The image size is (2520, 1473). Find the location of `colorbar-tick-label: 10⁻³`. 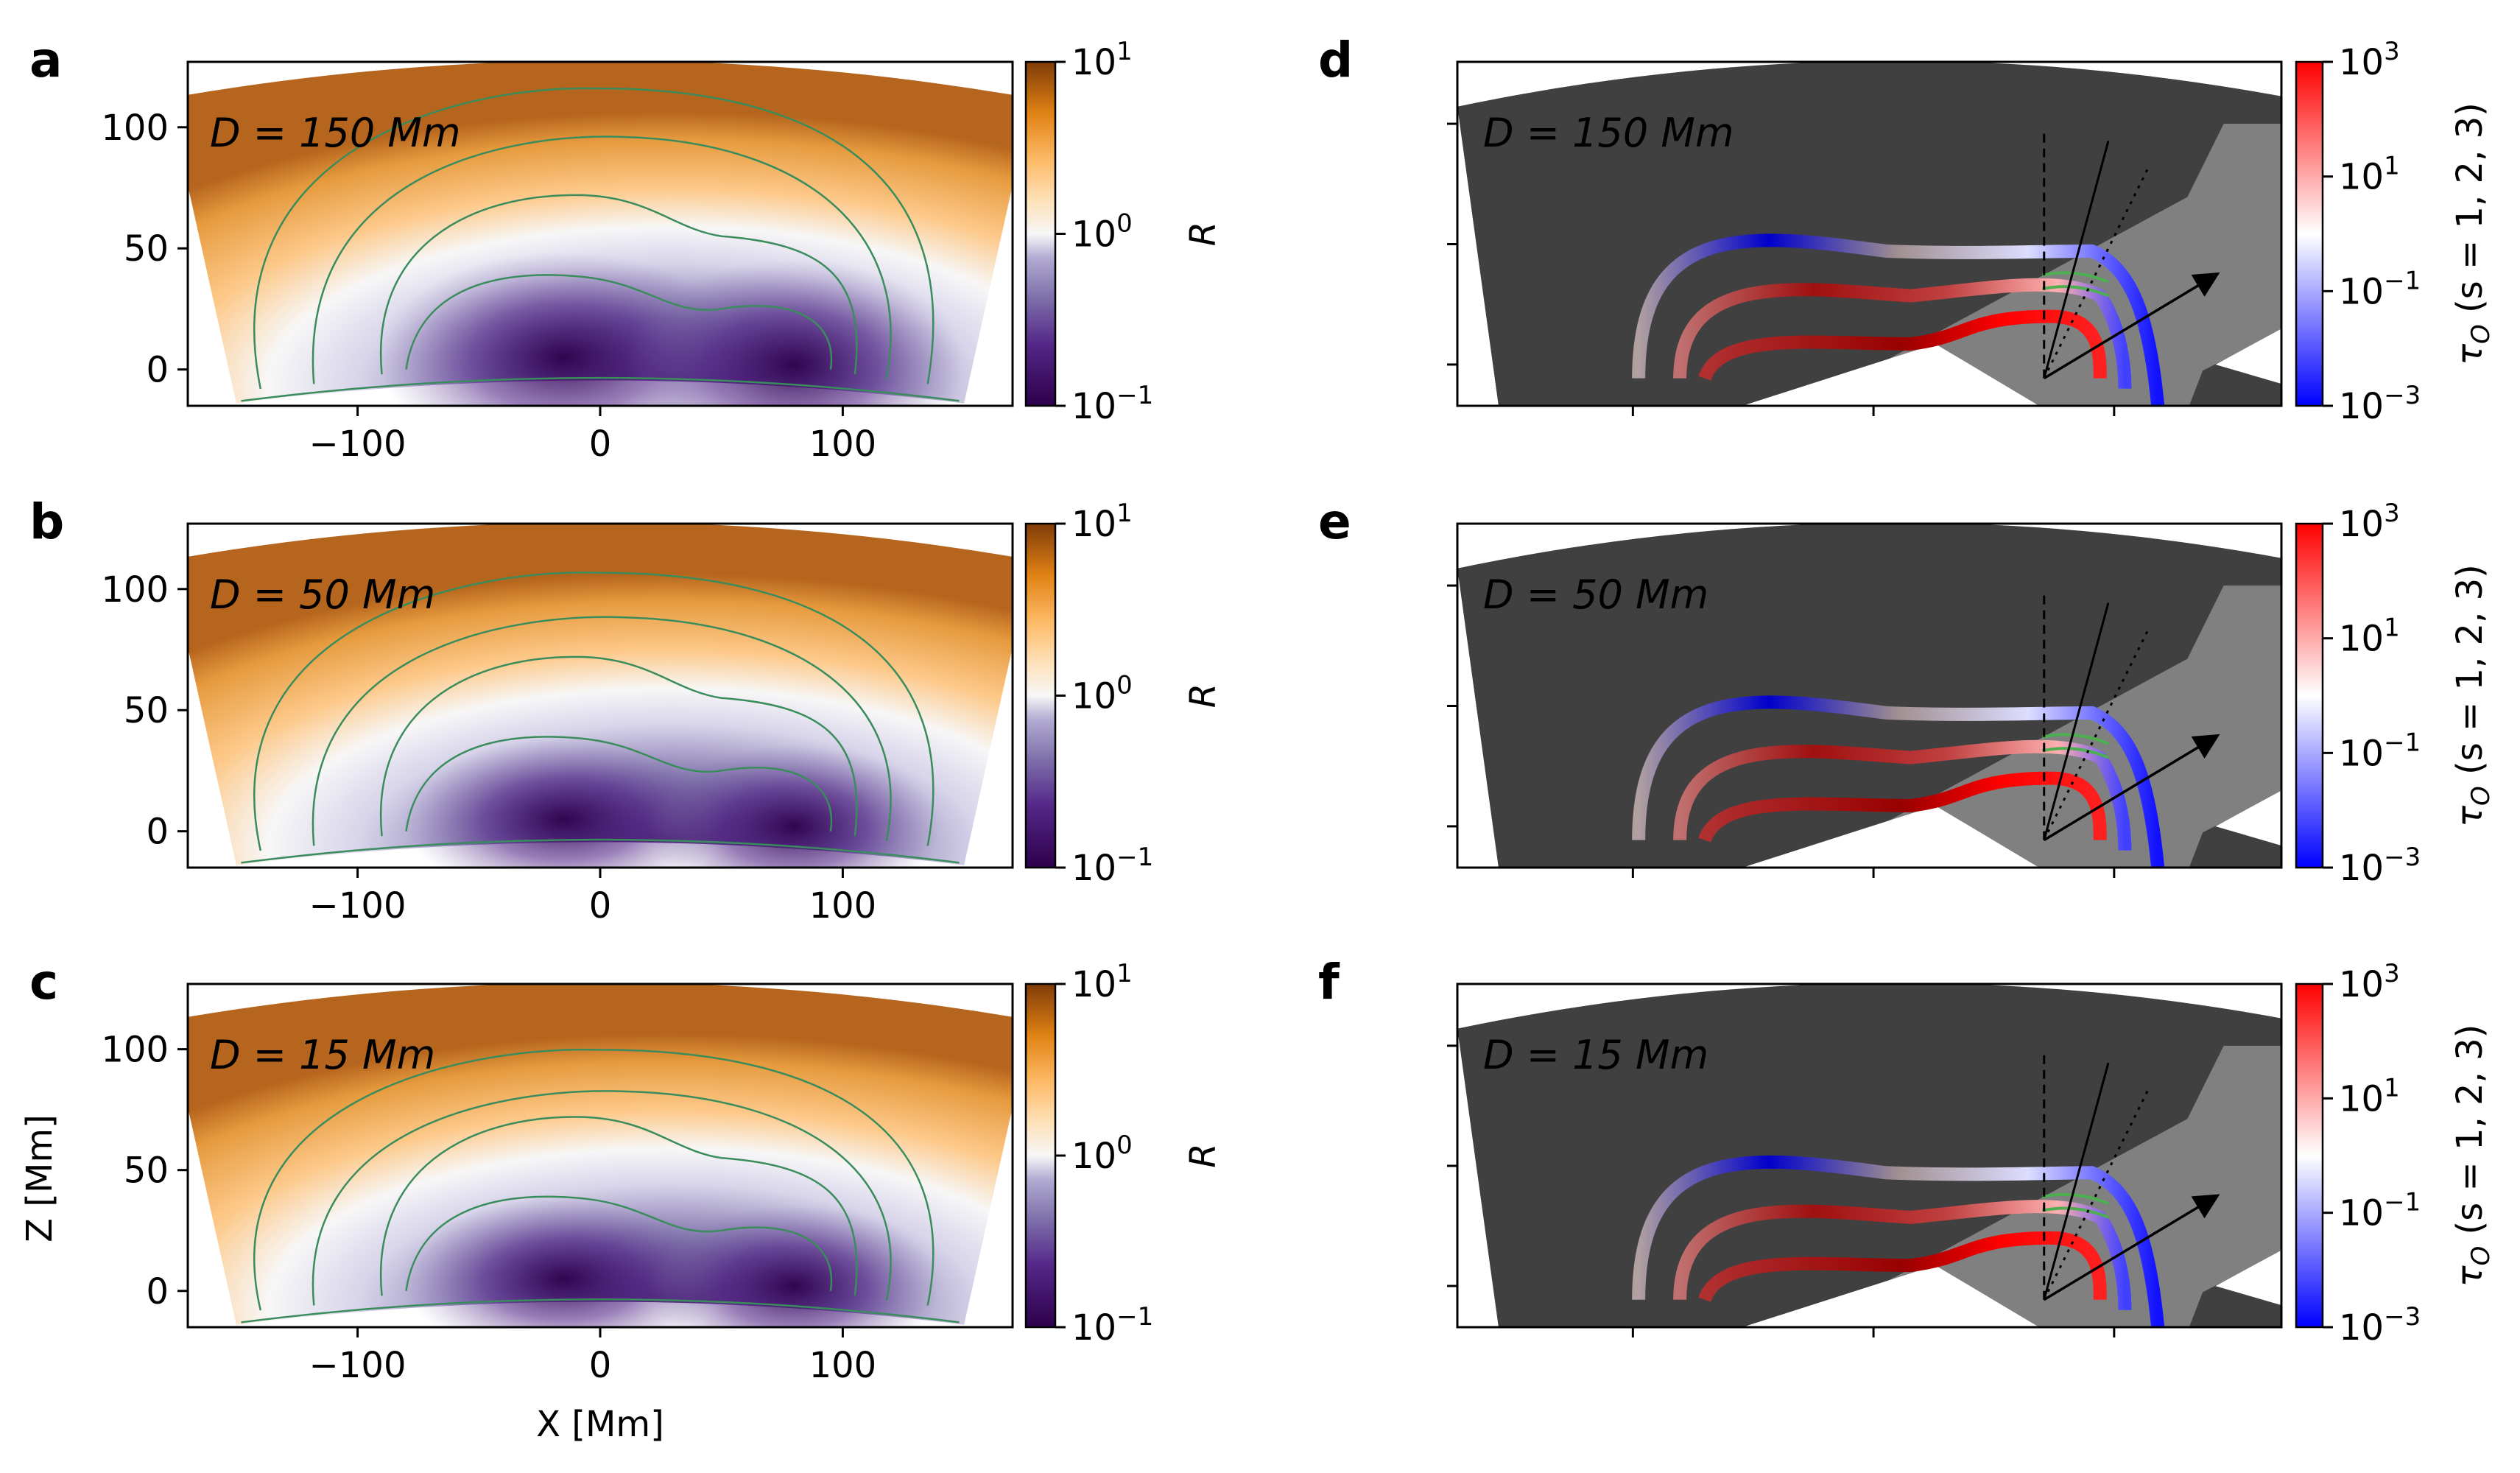

colorbar-tick-label: 10⁻³ is located at coordinates (2380, 1326).